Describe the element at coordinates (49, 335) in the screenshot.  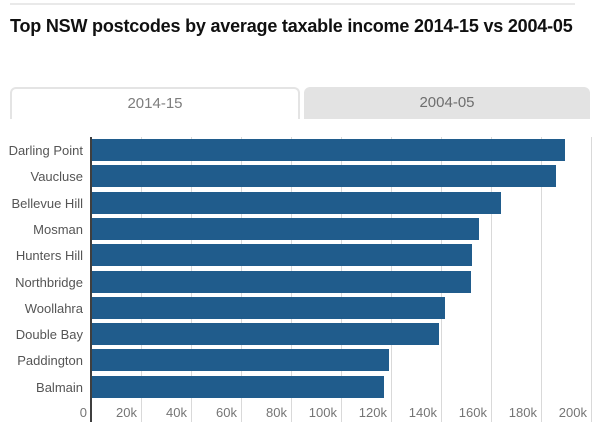
I see `row-label-double-bay: Double Bay` at that location.